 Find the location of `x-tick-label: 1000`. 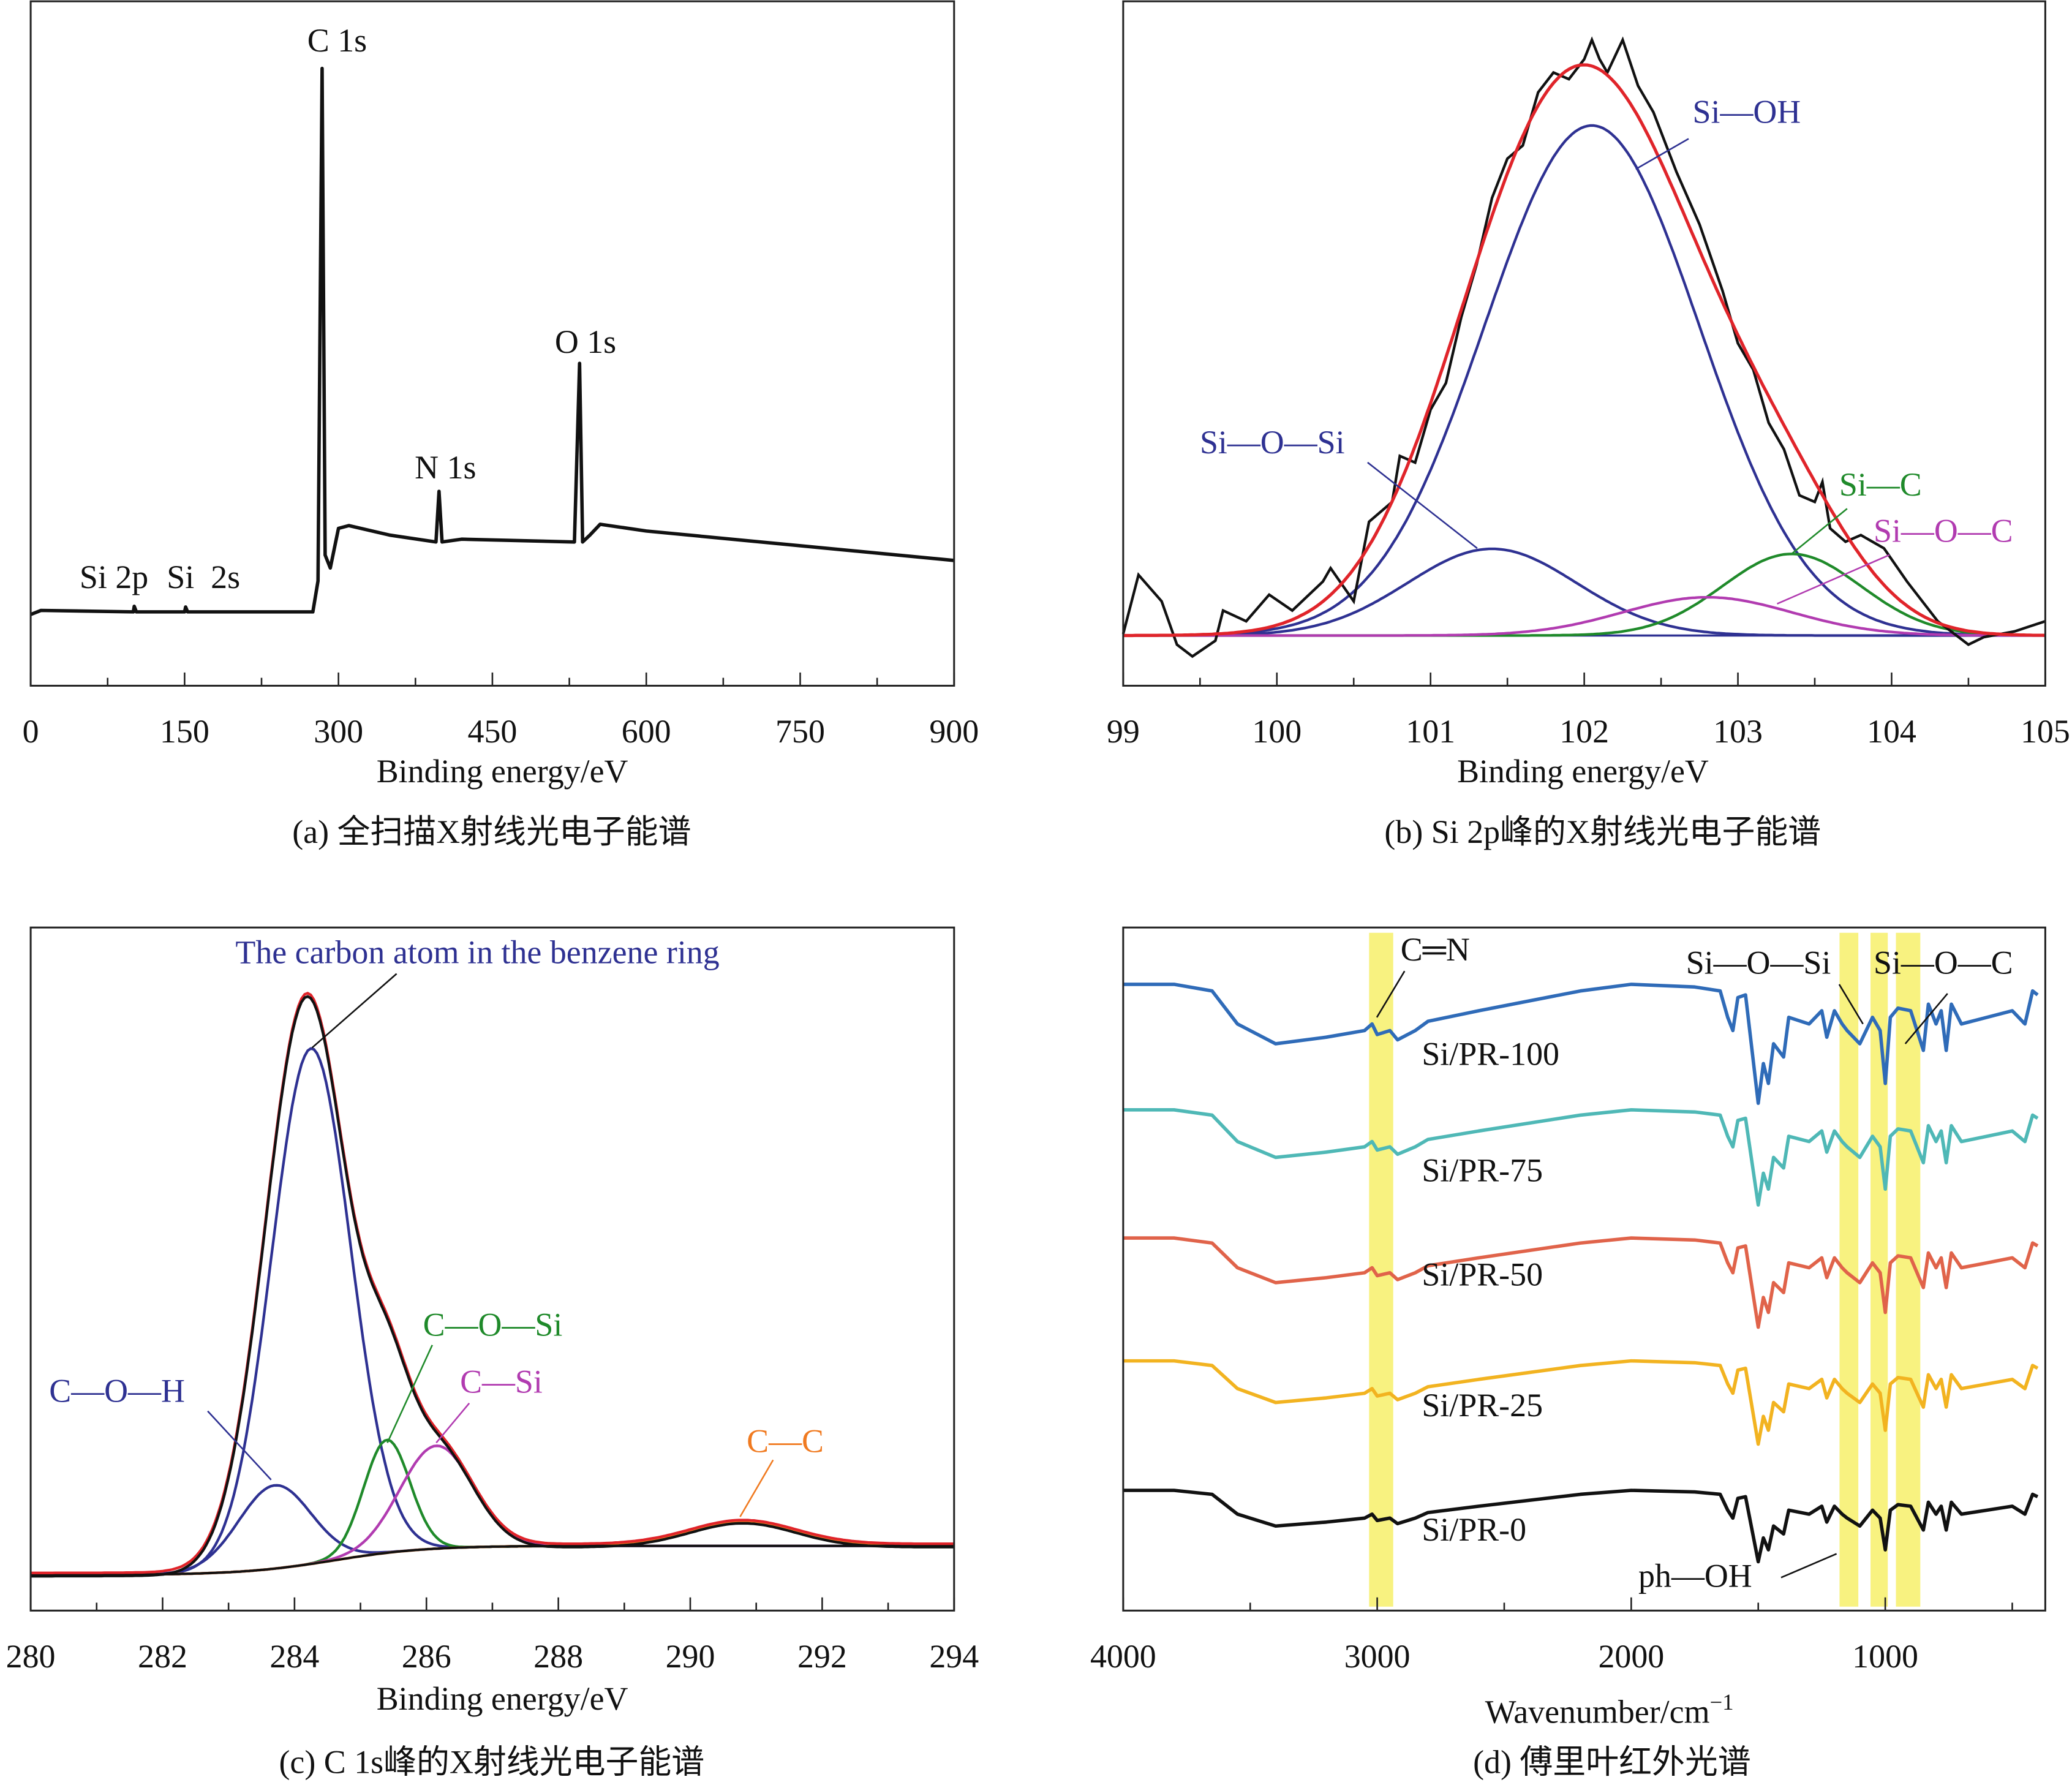

x-tick-label: 1000 is located at coordinates (1885, 1656).